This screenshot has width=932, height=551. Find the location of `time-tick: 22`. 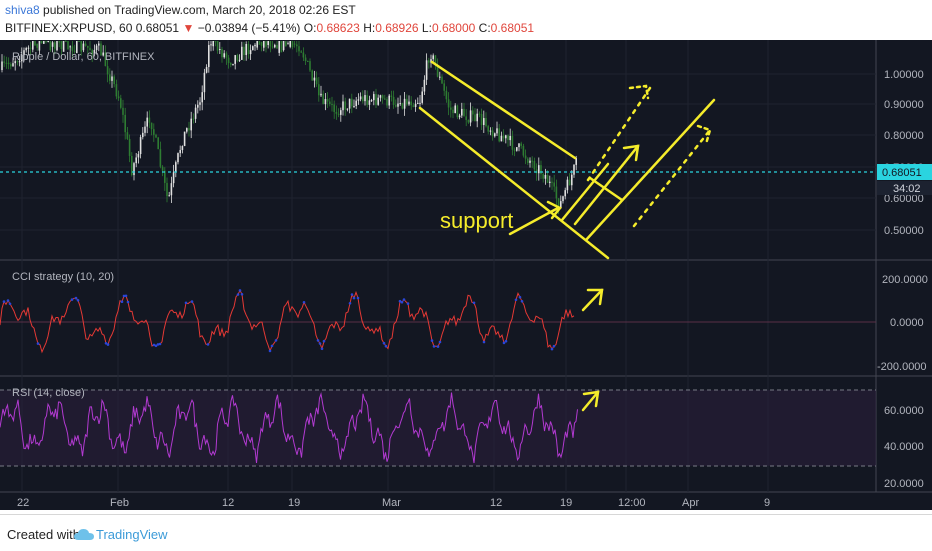

time-tick: 22 is located at coordinates (23, 503).